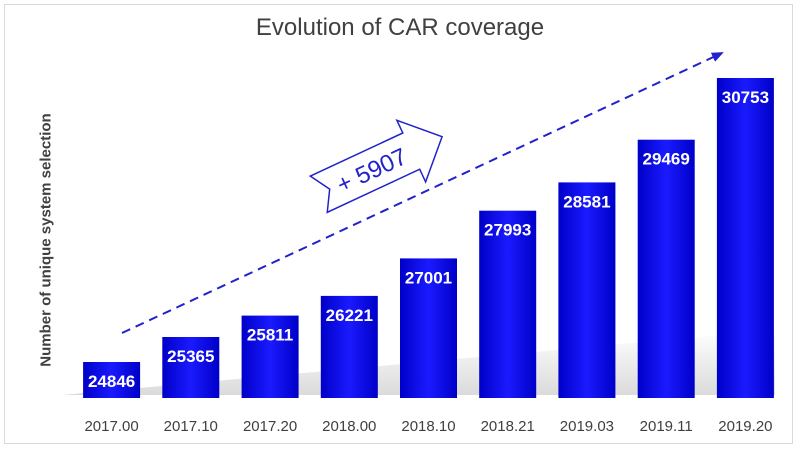  I want to click on bar-value-label: 24846, so click(111, 381).